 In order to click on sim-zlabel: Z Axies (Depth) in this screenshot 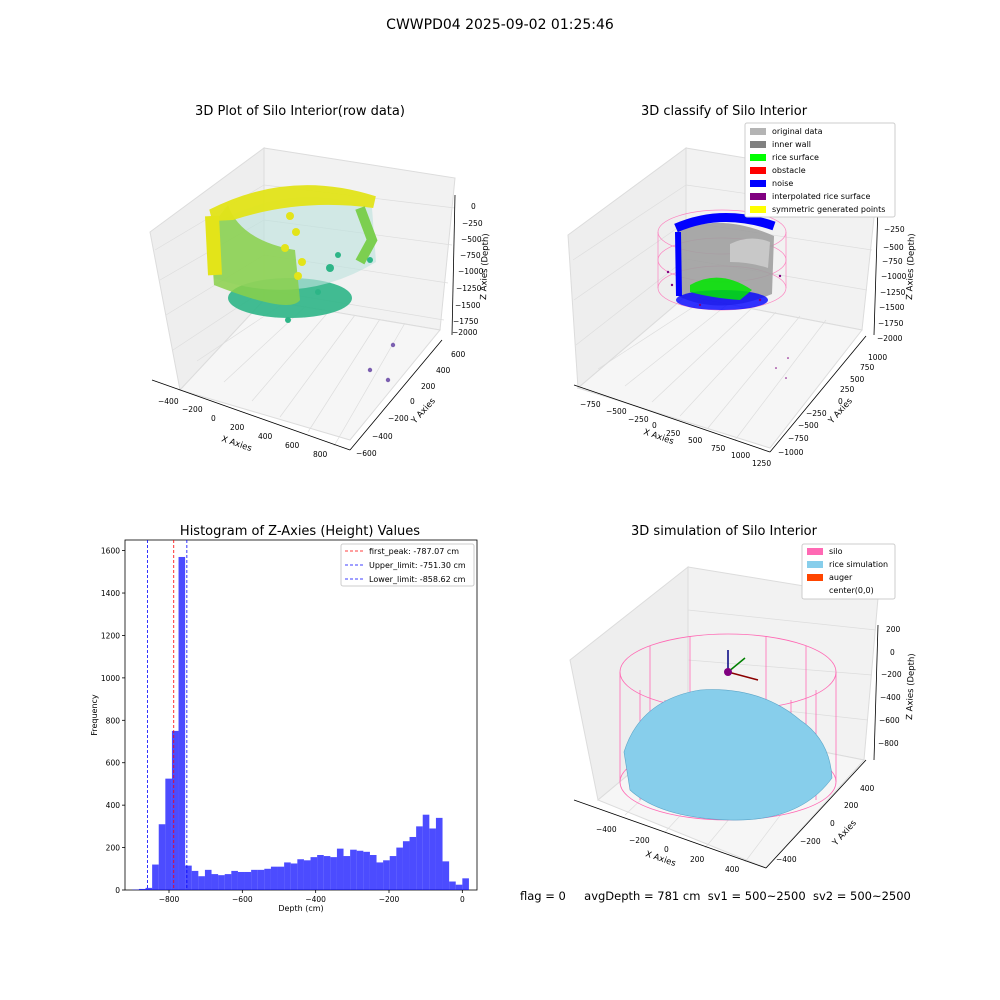, I will do `click(911, 686)`.